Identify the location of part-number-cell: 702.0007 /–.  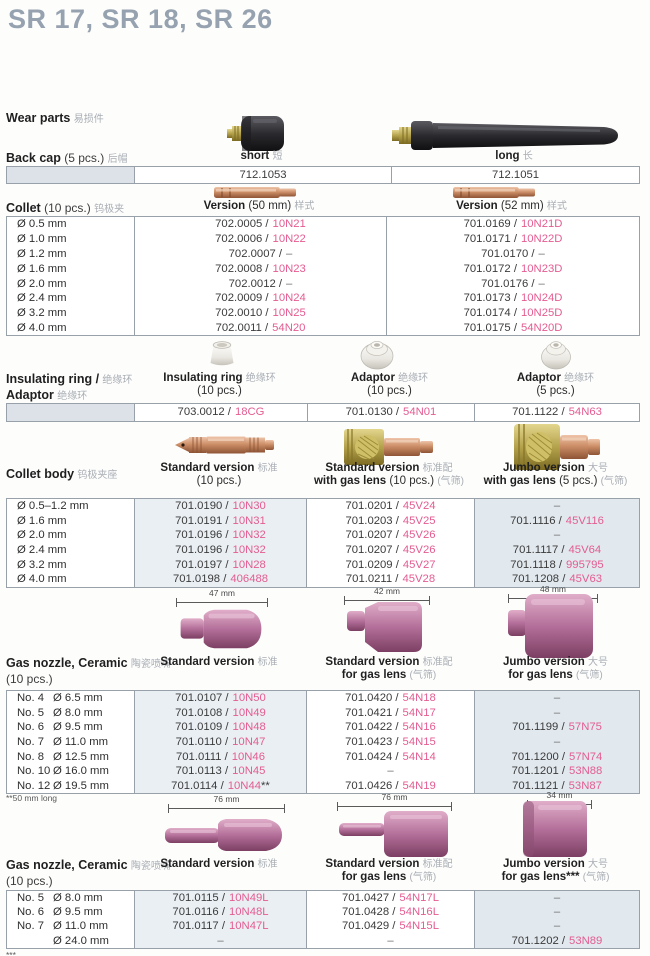
(260, 254).